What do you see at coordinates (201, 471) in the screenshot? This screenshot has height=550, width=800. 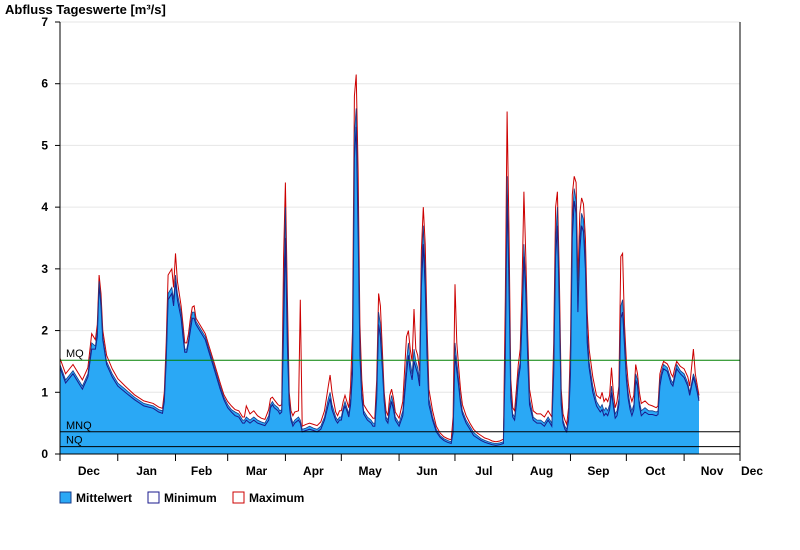 I see `x-tick-label-feb-2: Feb` at bounding box center [201, 471].